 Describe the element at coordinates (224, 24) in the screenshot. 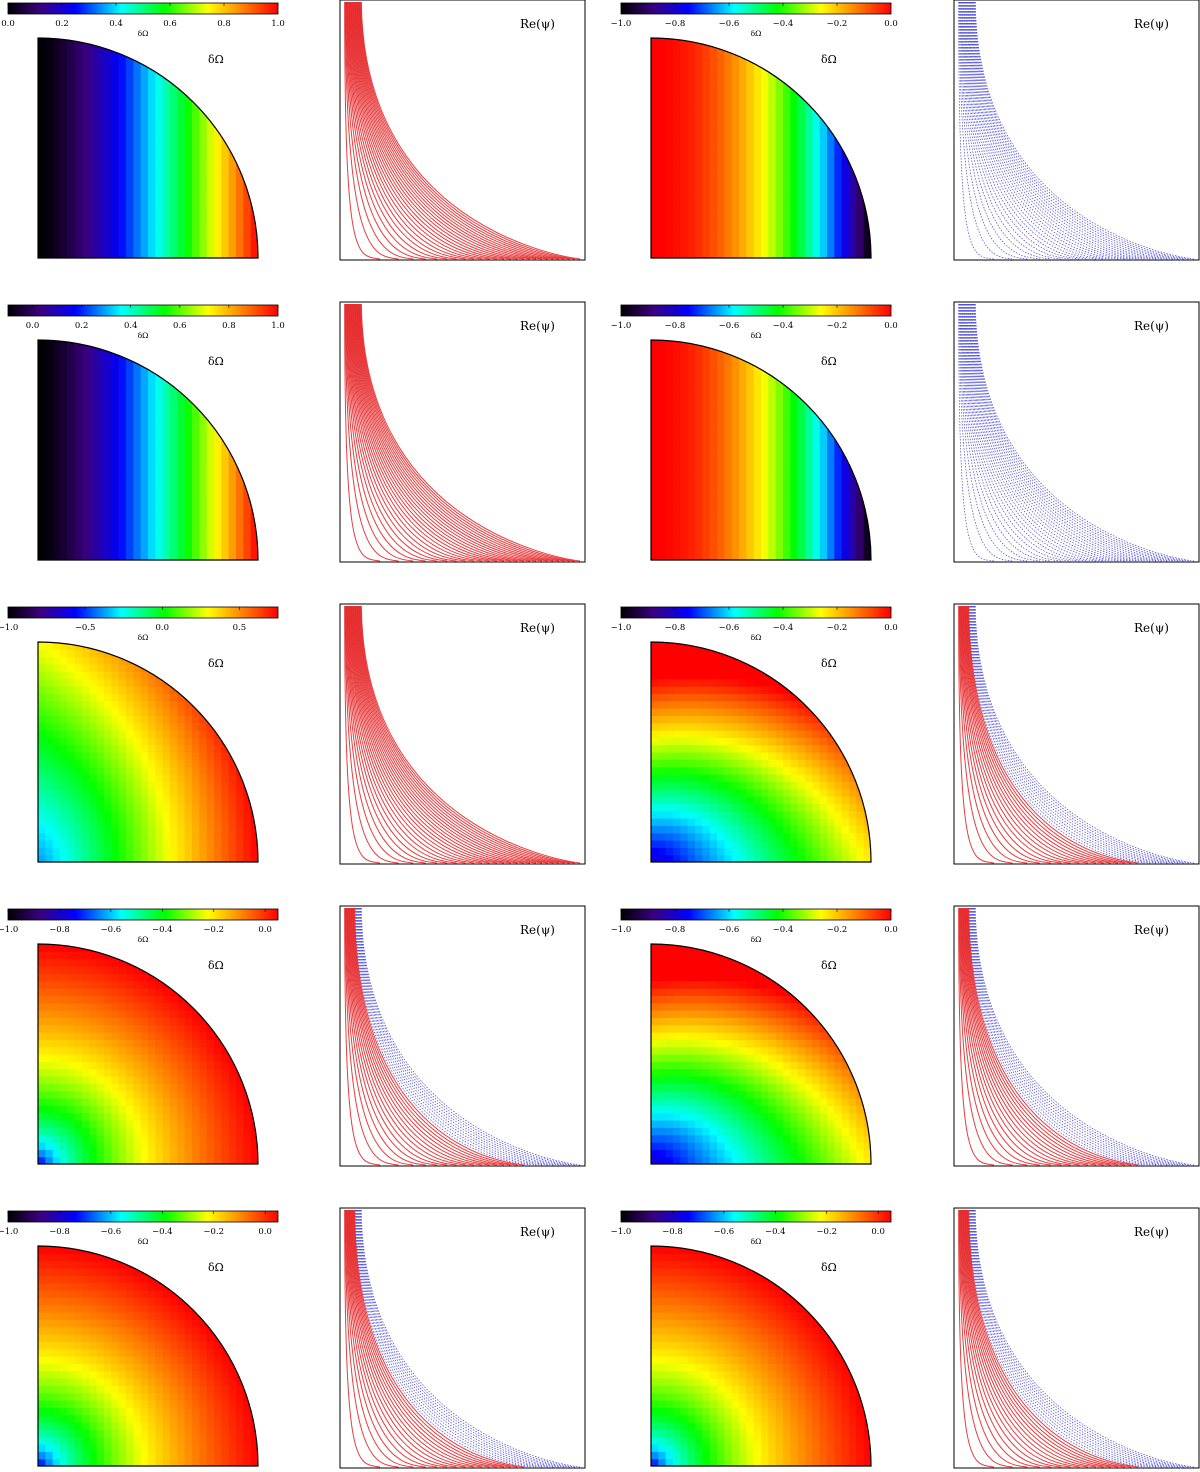

I see `colorbar-tick-label: 0.8` at that location.